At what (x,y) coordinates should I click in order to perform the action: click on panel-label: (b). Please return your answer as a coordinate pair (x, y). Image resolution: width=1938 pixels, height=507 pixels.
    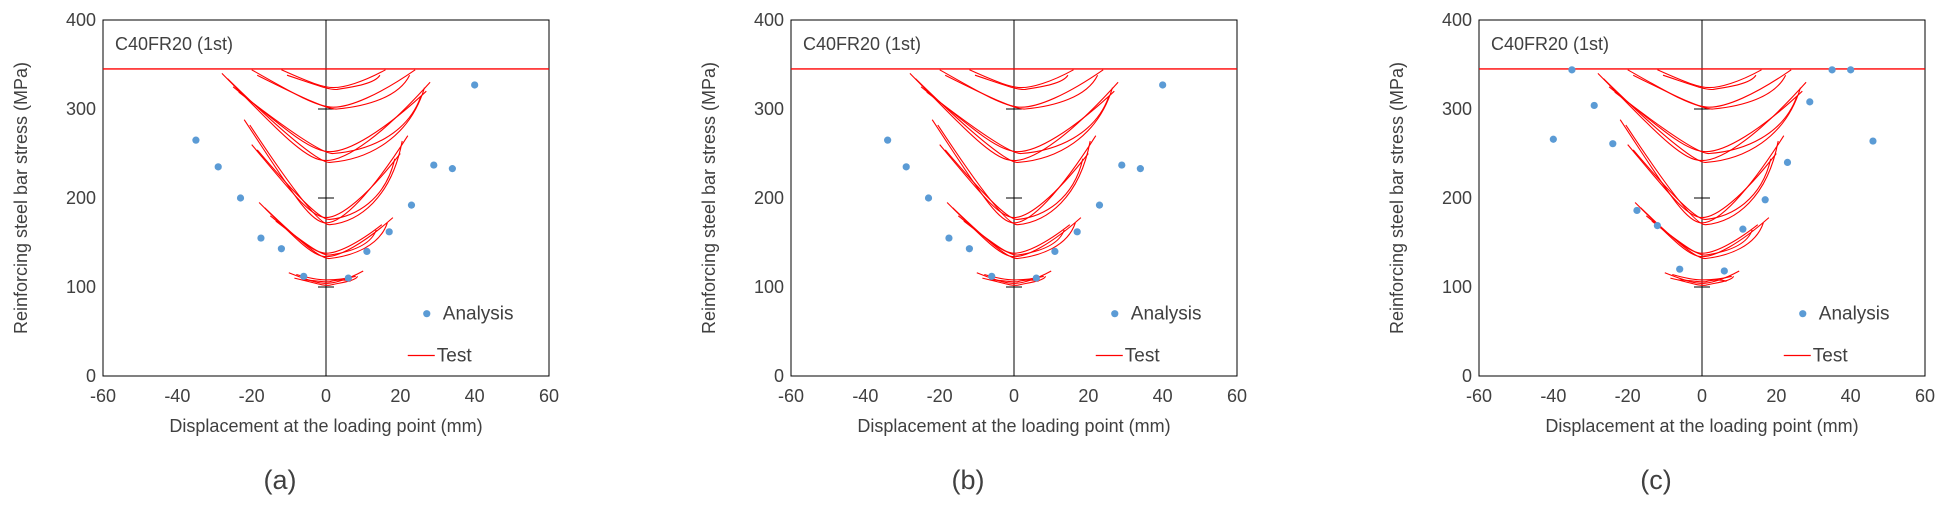
    Looking at the image, I should click on (968, 480).